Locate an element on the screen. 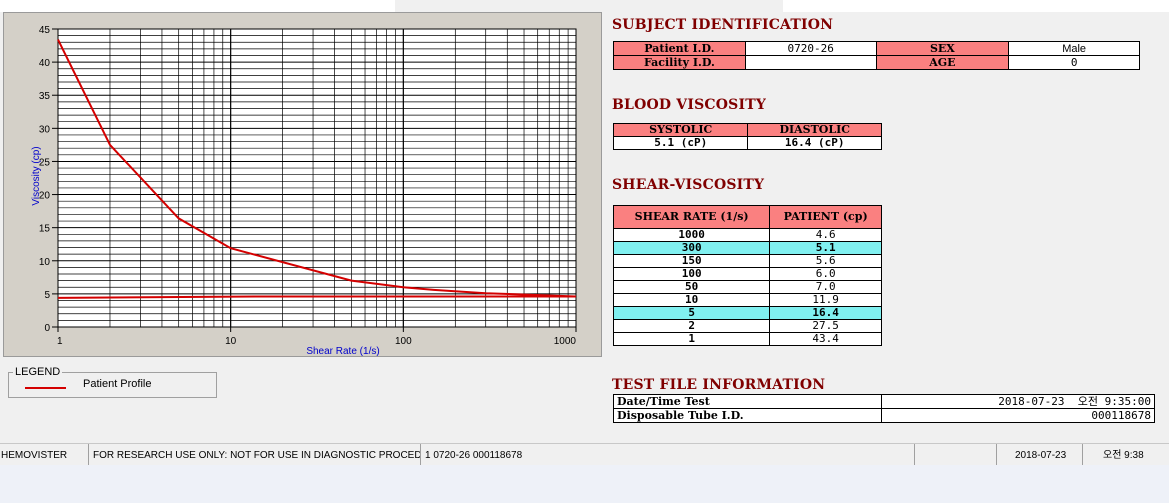  shear-row: 1000 4.6 is located at coordinates (747, 235).